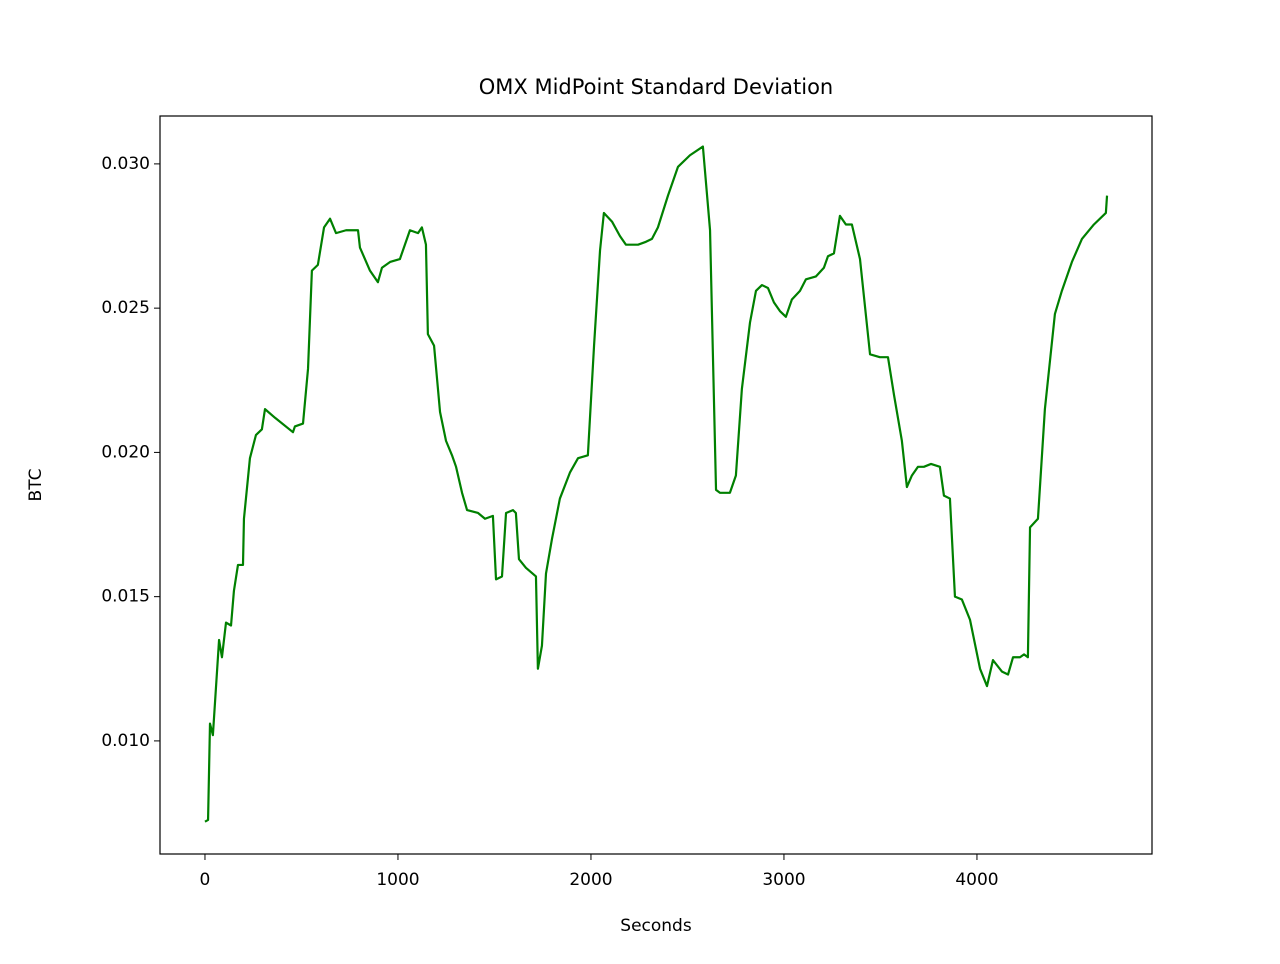  I want to click on y-tick-label: 0.020, so click(125, 452).